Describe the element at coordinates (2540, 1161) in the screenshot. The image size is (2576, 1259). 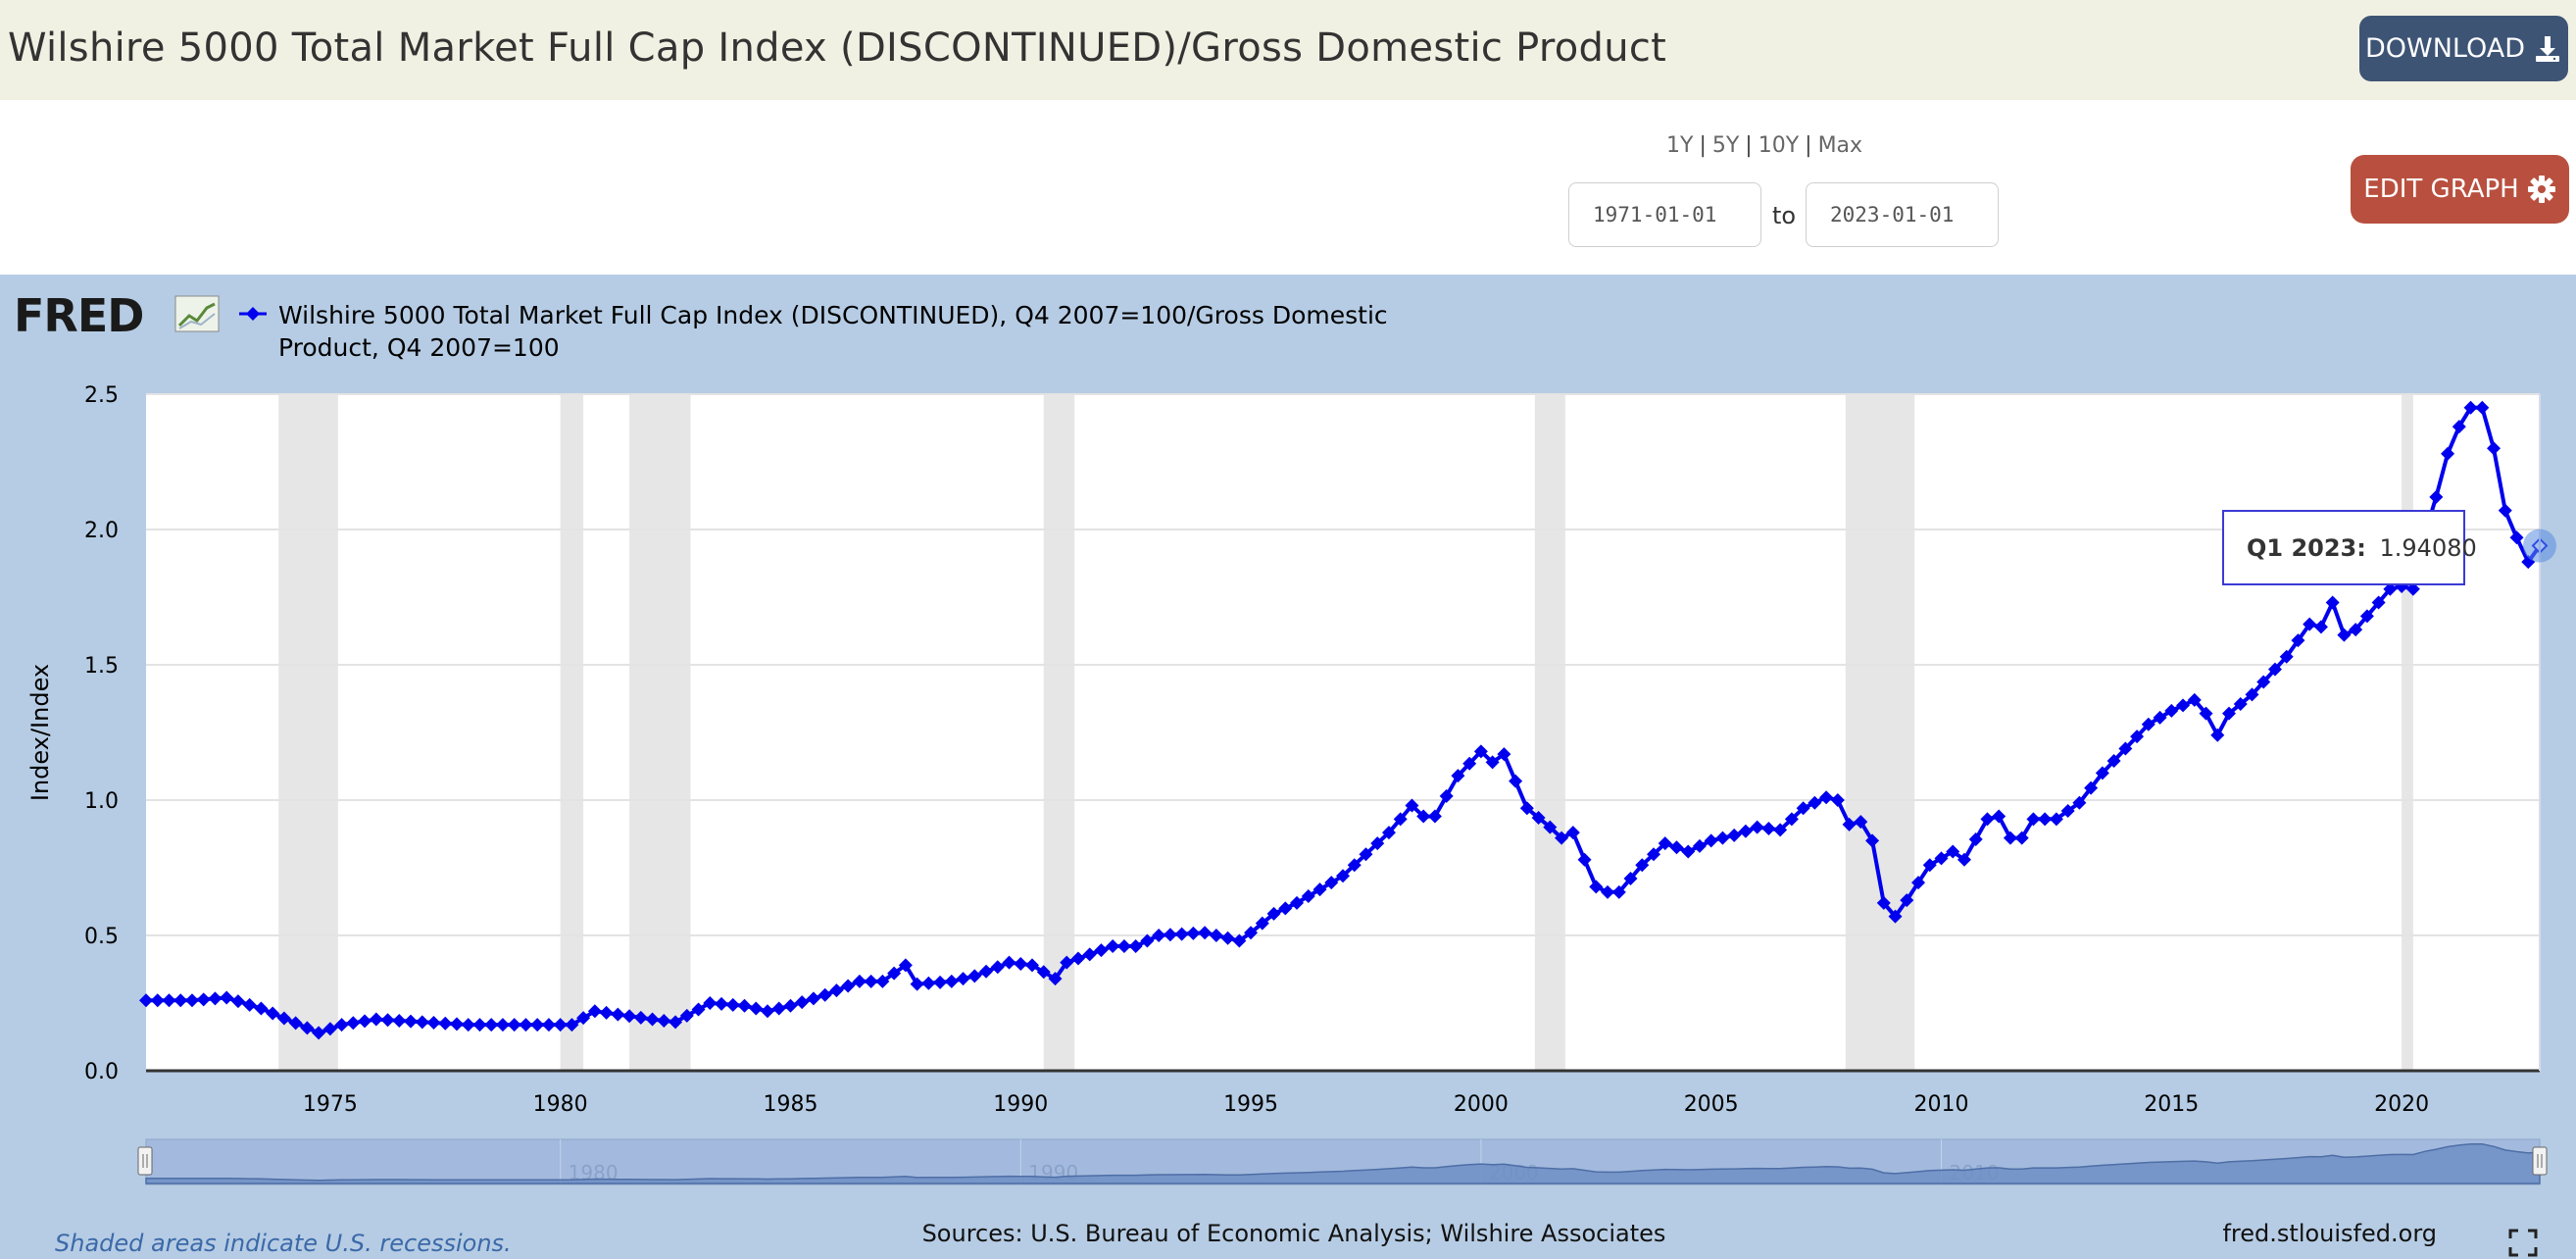
I see `navigator-right-handle` at that location.